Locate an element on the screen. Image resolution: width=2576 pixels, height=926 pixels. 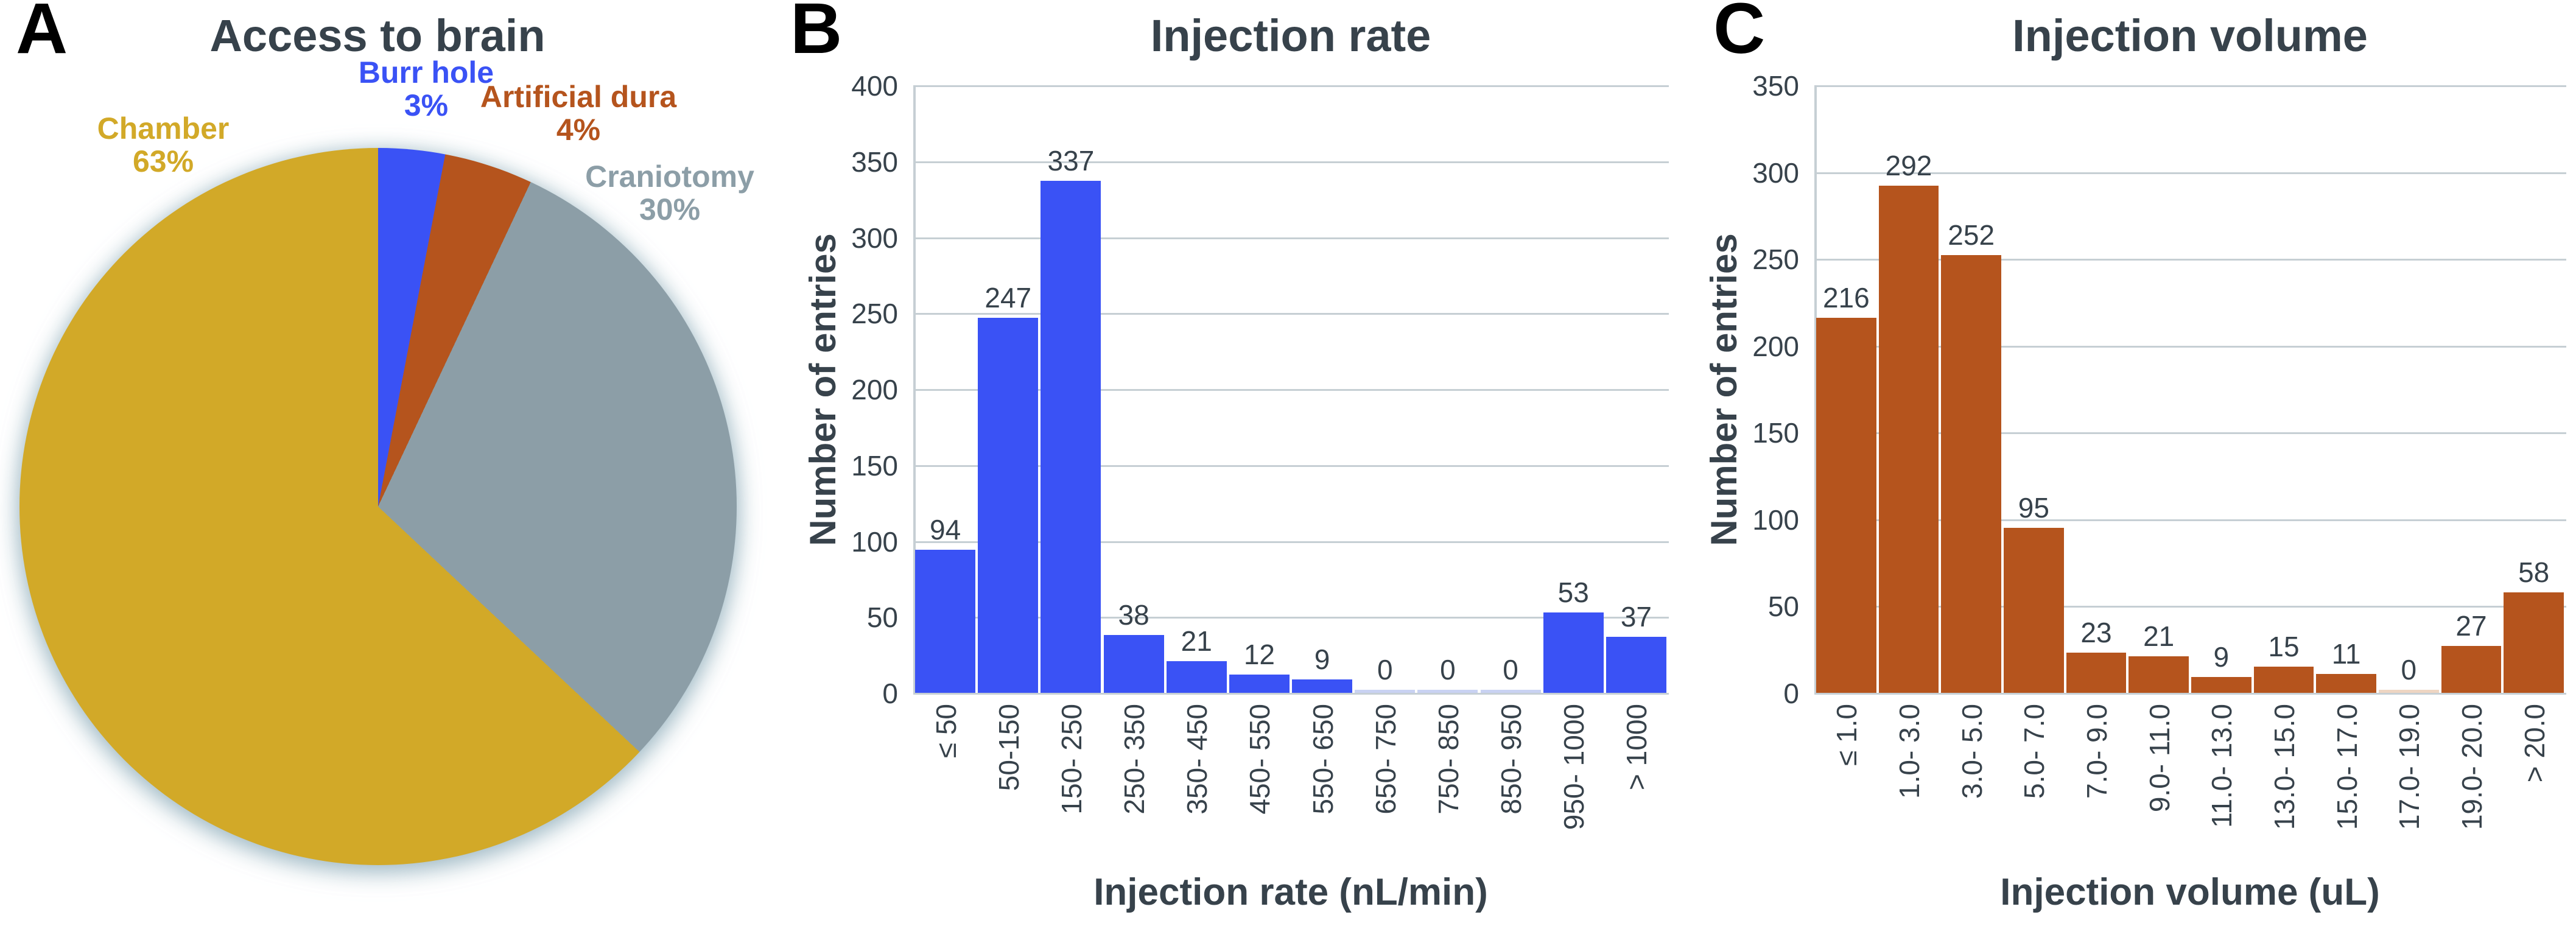
x-tick-label: 15.0- 17.0 is located at coordinates (2347, 767).